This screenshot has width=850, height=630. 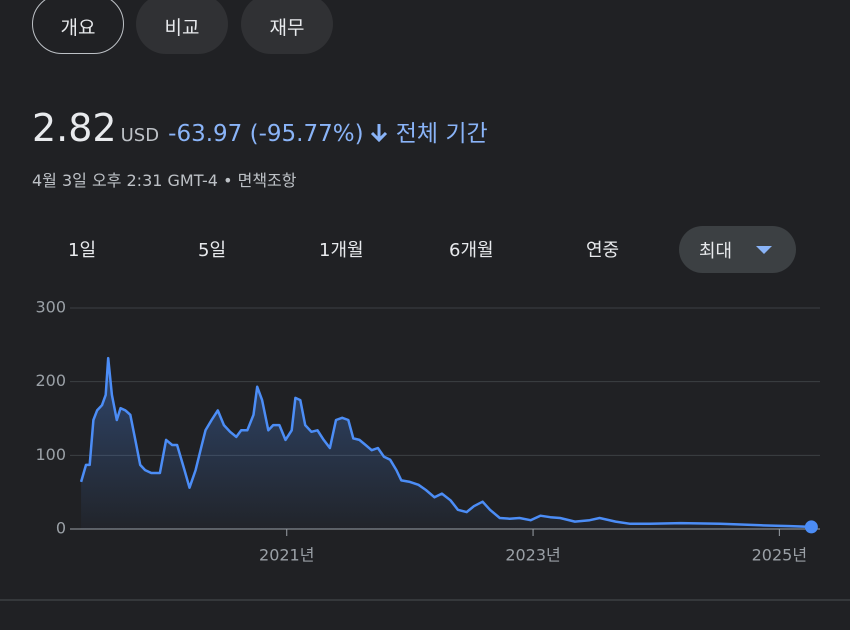 What do you see at coordinates (78, 27) in the screenshot?
I see `tab: 개요` at bounding box center [78, 27].